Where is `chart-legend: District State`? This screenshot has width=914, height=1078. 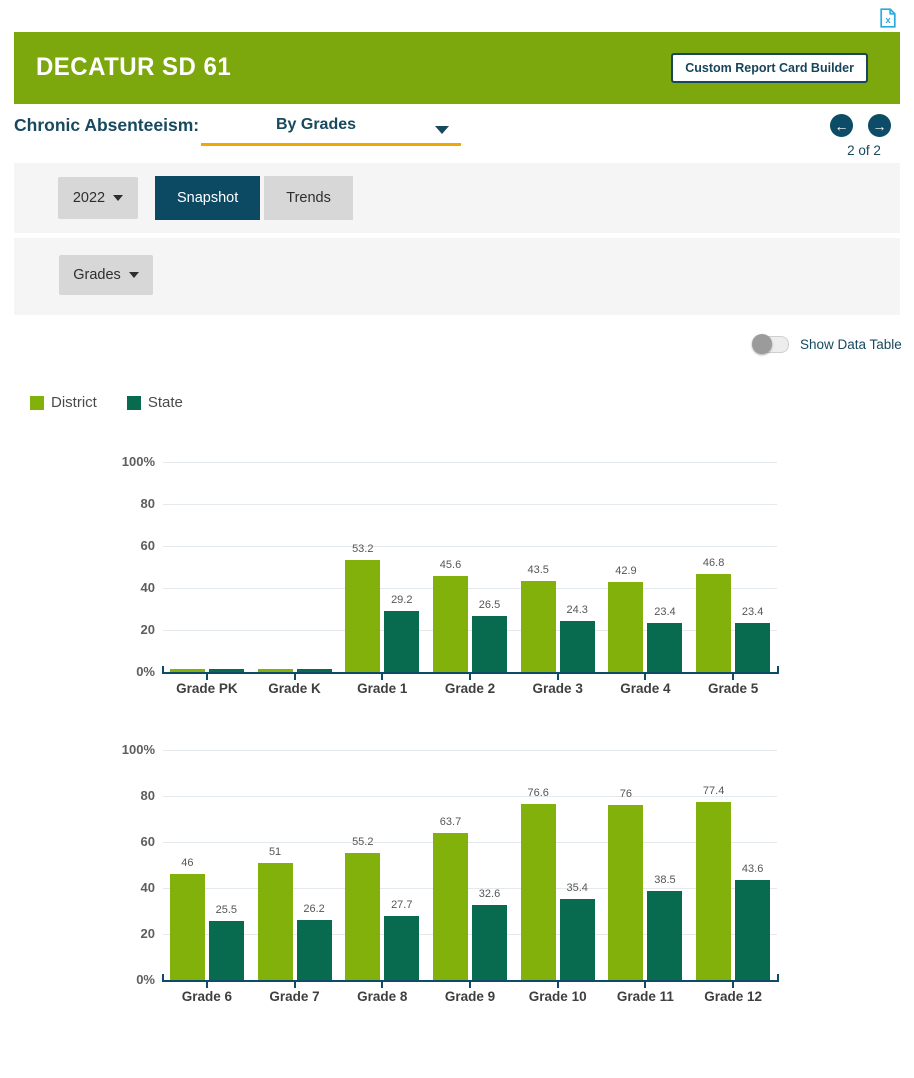 chart-legend: District State is located at coordinates (106, 402).